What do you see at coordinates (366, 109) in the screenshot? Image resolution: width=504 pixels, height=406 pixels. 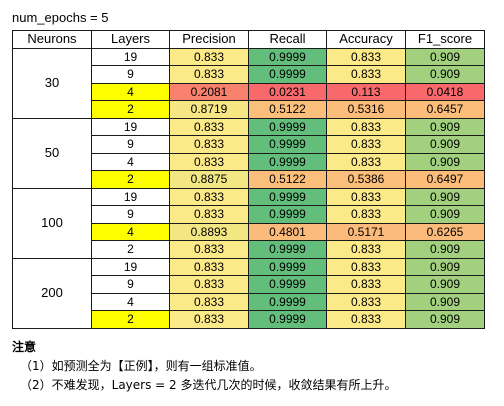 I see `accuracy-cell: 0.5316` at bounding box center [366, 109].